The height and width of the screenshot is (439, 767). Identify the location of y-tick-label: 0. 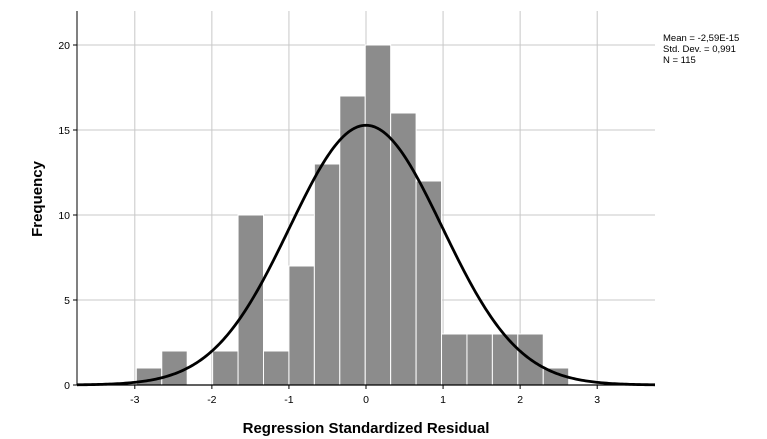
(67, 386).